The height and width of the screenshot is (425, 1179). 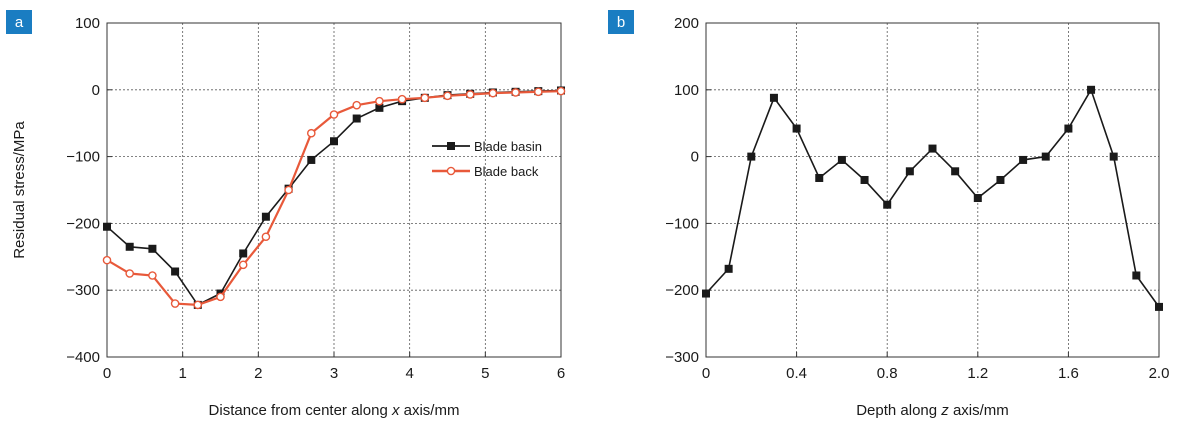 I want to click on panel-b-x-axis-label: Depth along z axis/mm, so click(x=932, y=410).